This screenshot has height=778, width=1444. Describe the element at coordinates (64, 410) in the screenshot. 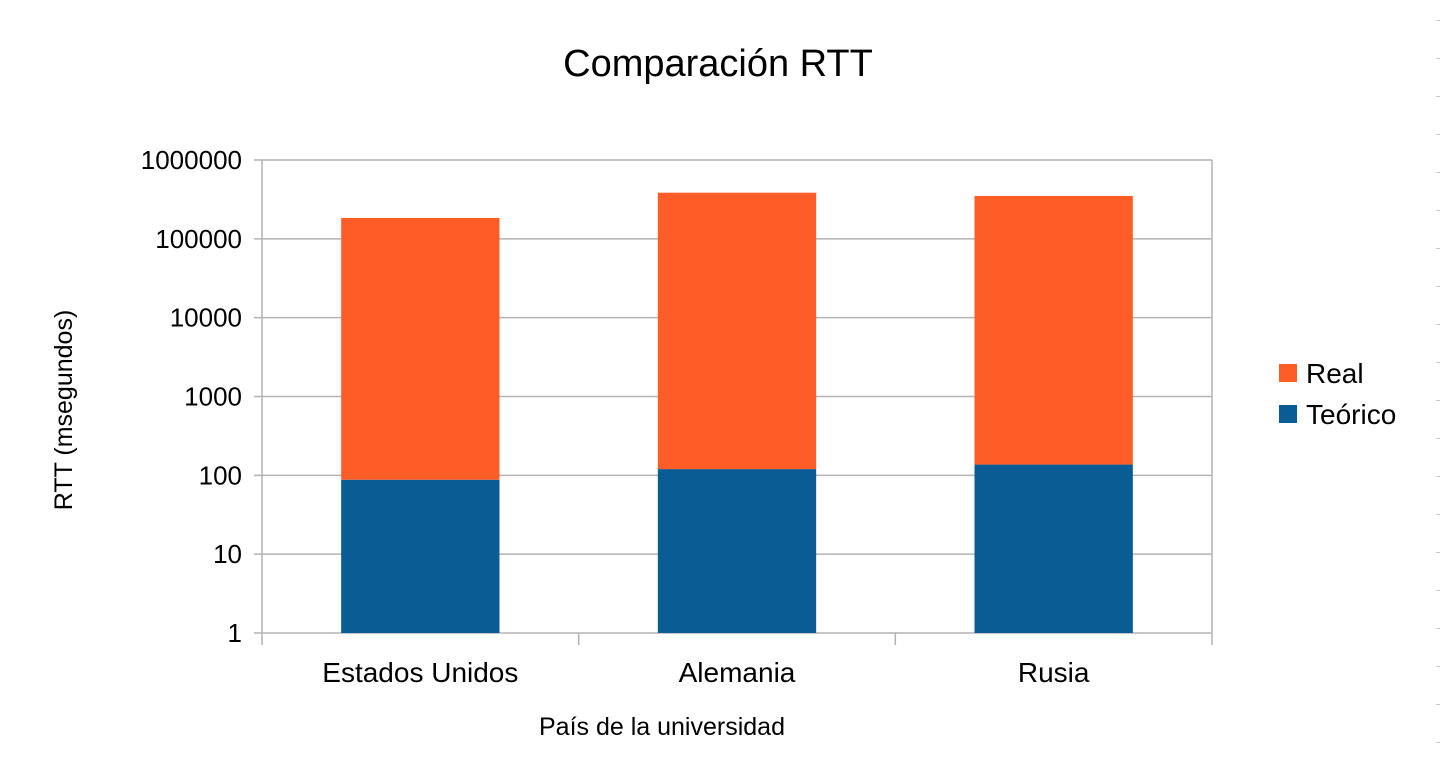

I see `y-axis-title: RTT (msegundos)` at that location.